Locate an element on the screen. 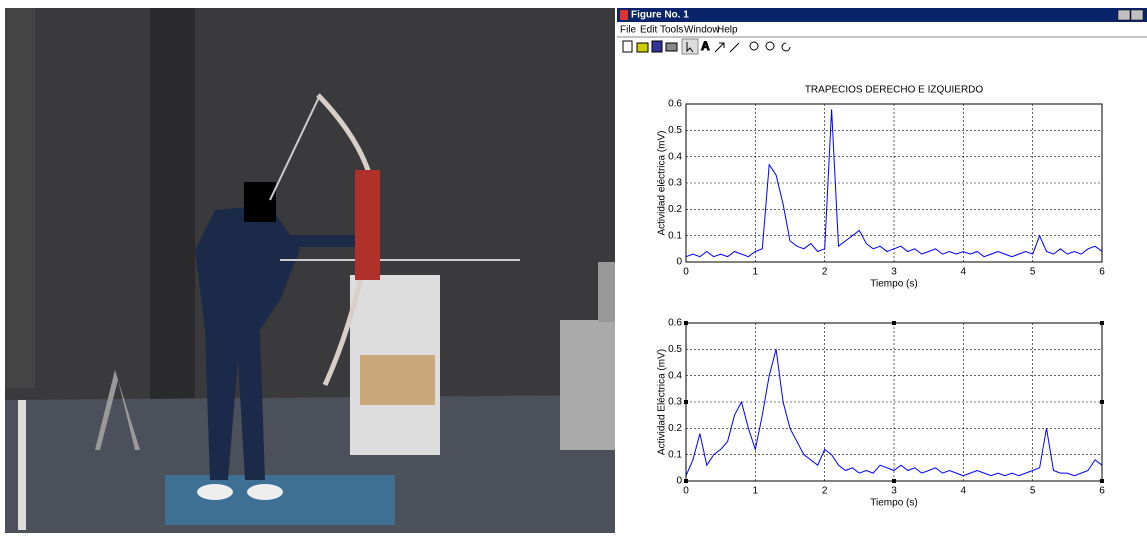  menu-item: Window is located at coordinates (702, 30).